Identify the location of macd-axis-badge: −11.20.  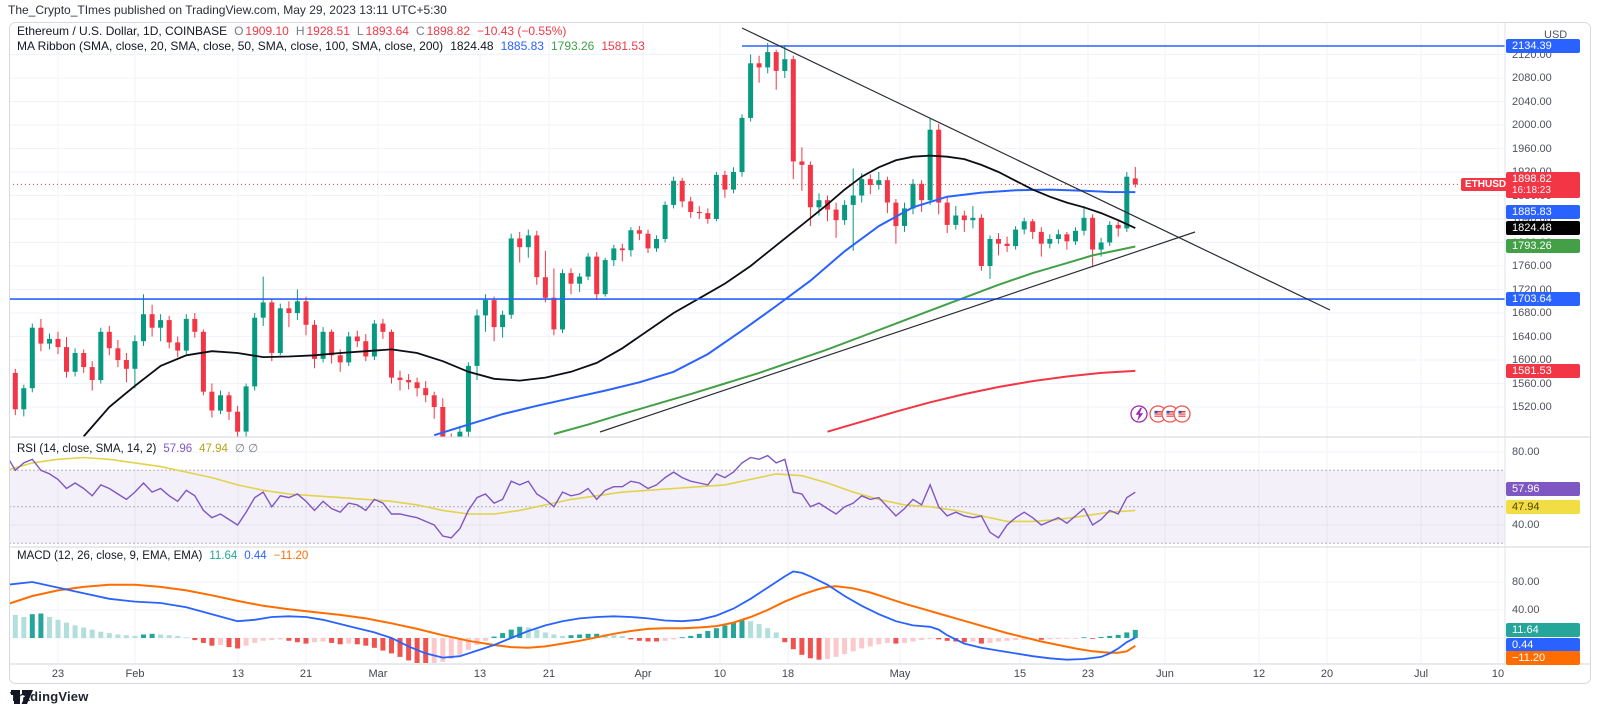
(1543, 658).